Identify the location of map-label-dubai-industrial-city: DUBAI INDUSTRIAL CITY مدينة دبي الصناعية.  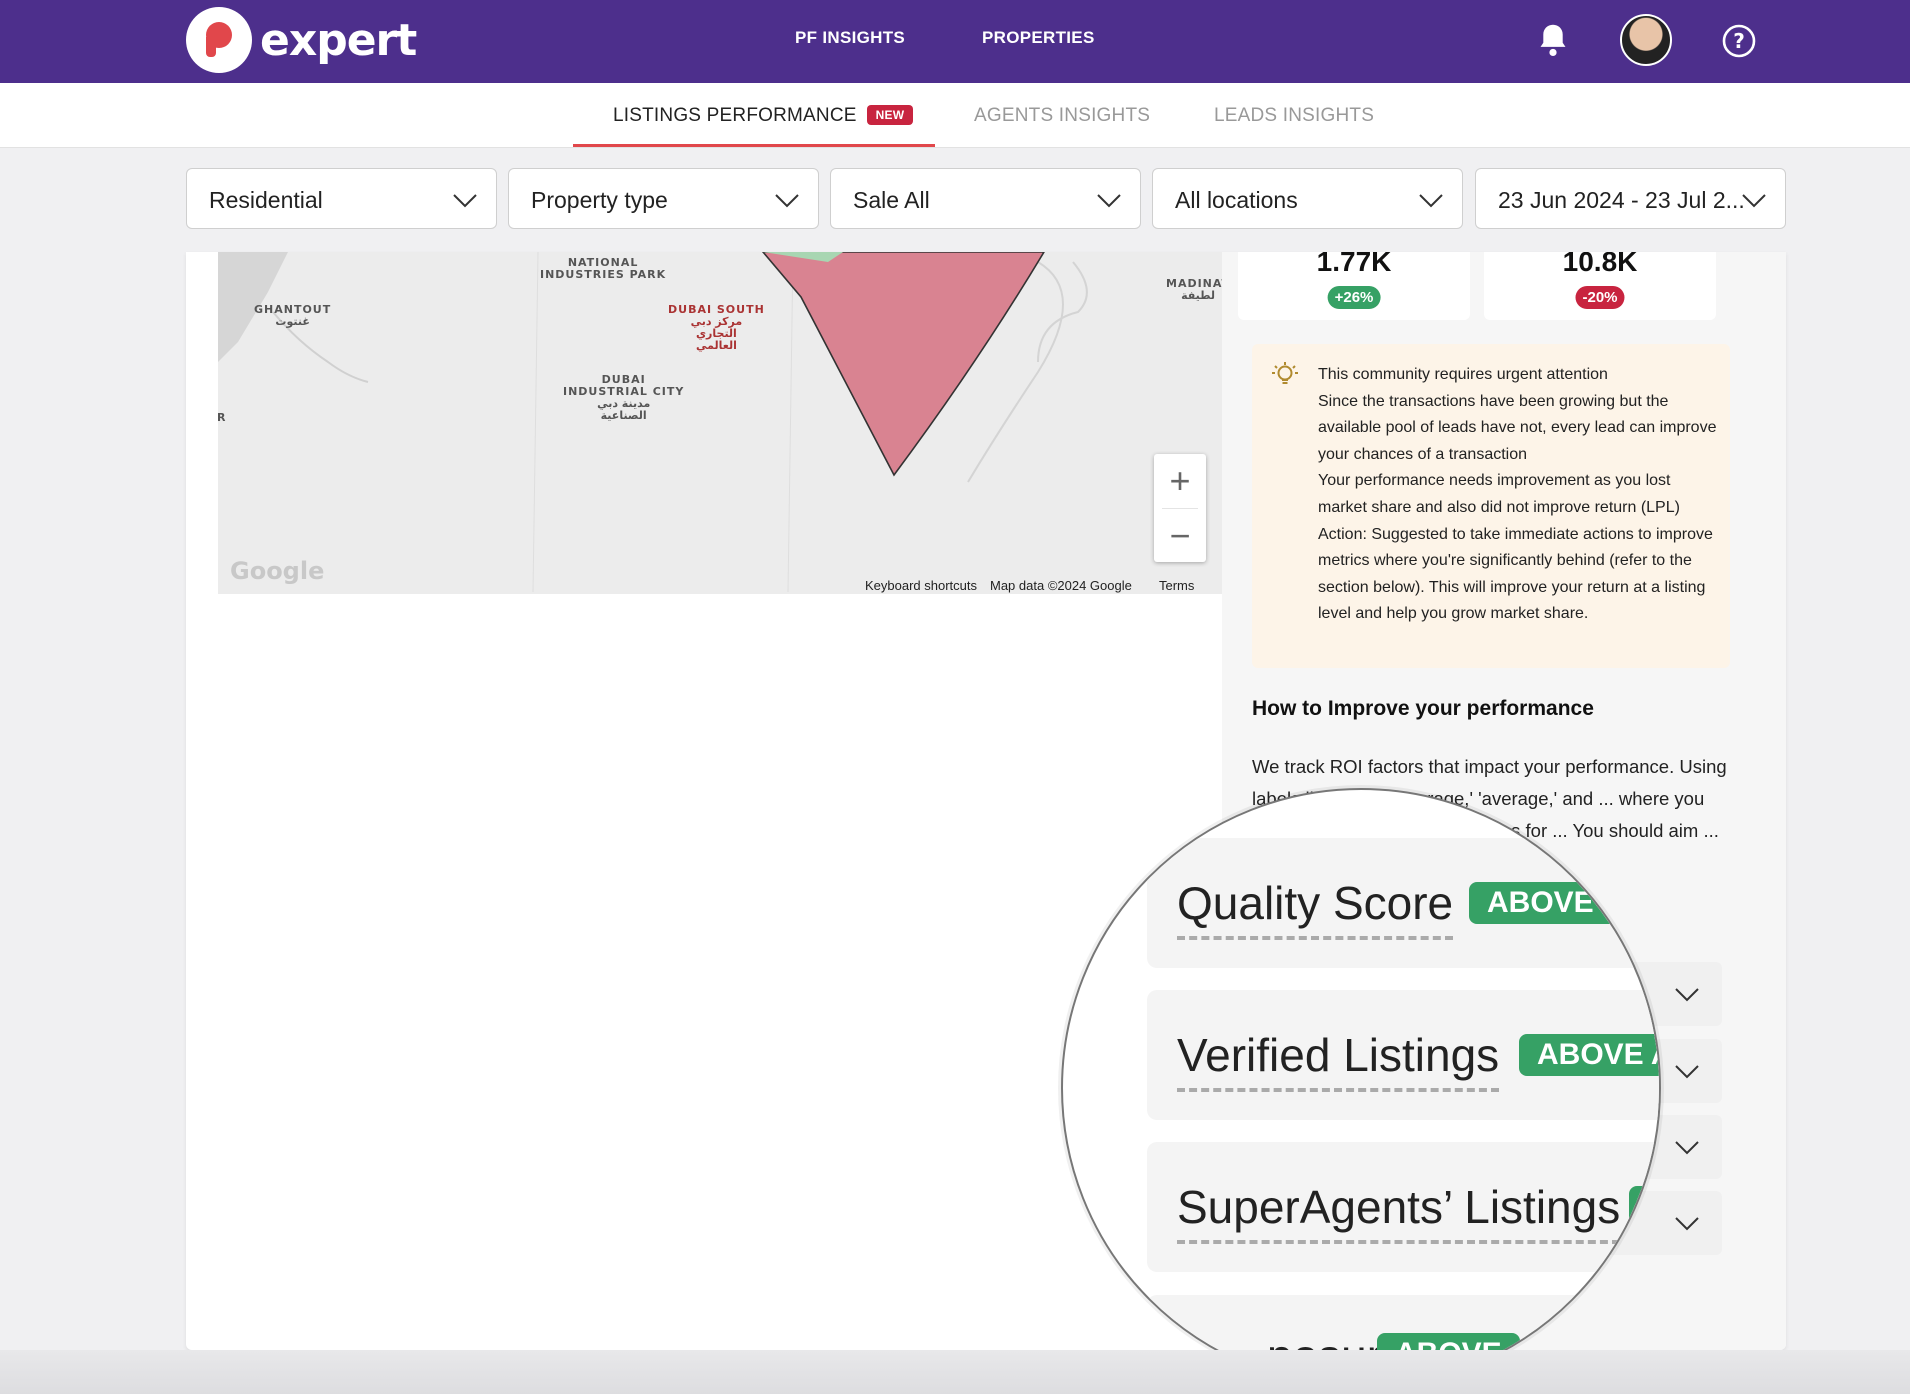
(624, 397).